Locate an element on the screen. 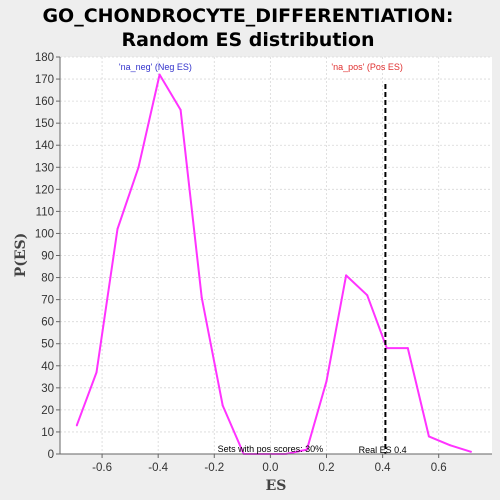 The width and height of the screenshot is (500, 500). y-tick-label: 50 is located at coordinates (47, 345).